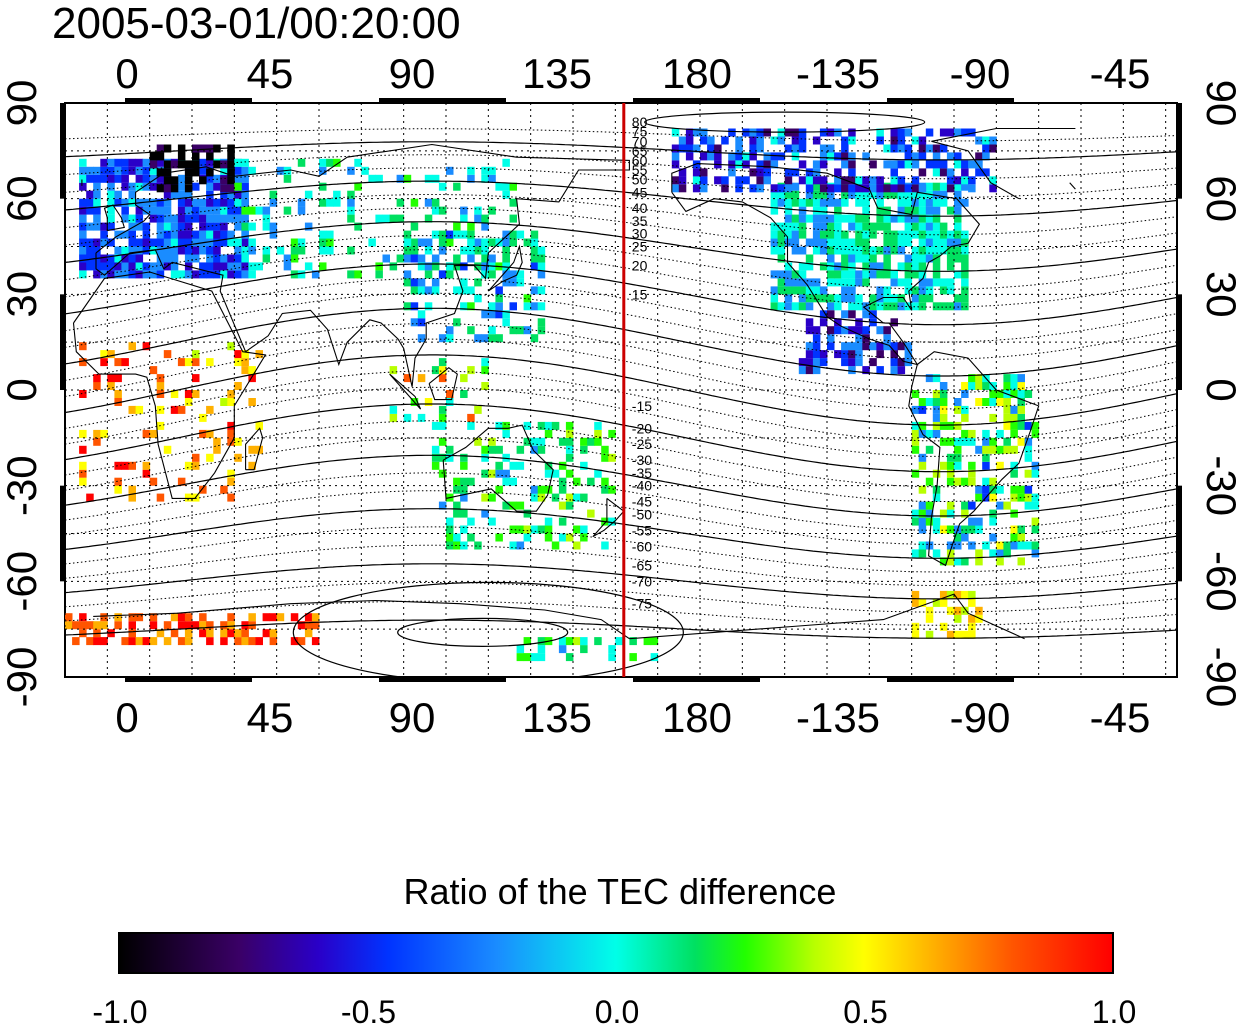  Describe the element at coordinates (642, 444) in the screenshot. I see `contour-label: -25` at that location.